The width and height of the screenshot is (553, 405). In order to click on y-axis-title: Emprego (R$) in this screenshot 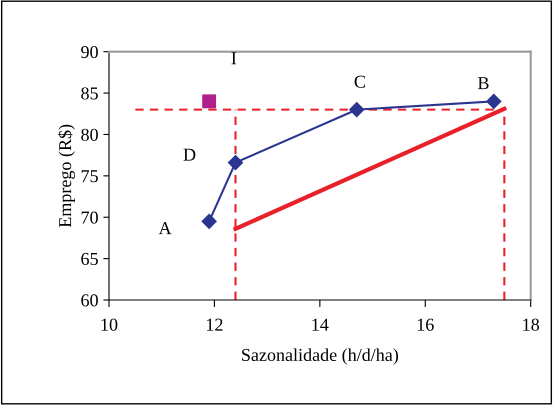, I will do `click(66, 176)`.